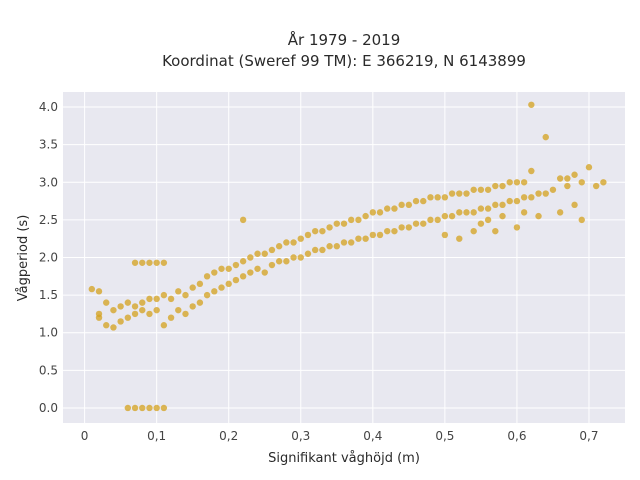 Image resolution: width=640 pixels, height=480 pixels. What do you see at coordinates (300, 436) in the screenshot?
I see `x-tick-label-3: 0,3` at bounding box center [300, 436].